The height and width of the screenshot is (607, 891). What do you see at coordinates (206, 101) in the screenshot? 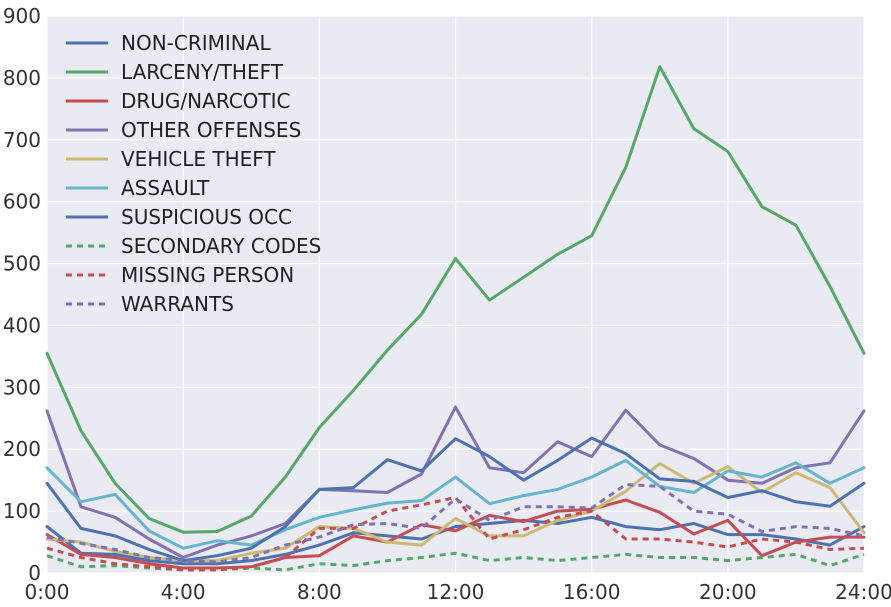
I see `legend-label: DRUG/NARCOTIC` at bounding box center [206, 101].